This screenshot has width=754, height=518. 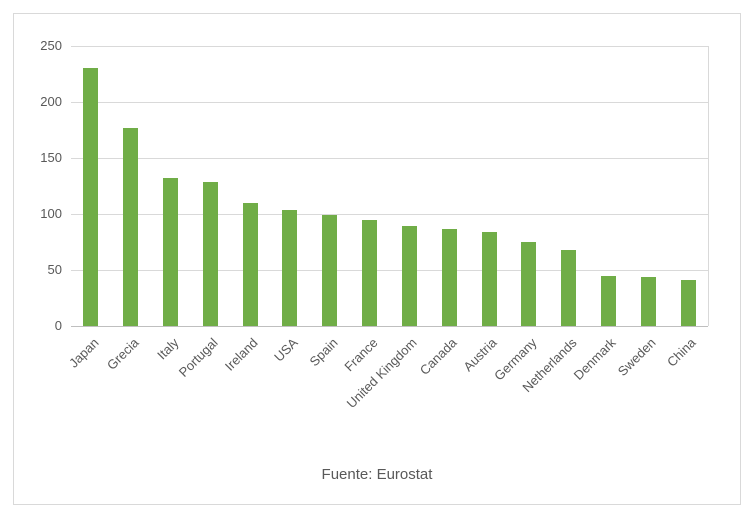 I want to click on y-tick-label: 200, so click(x=51, y=101).